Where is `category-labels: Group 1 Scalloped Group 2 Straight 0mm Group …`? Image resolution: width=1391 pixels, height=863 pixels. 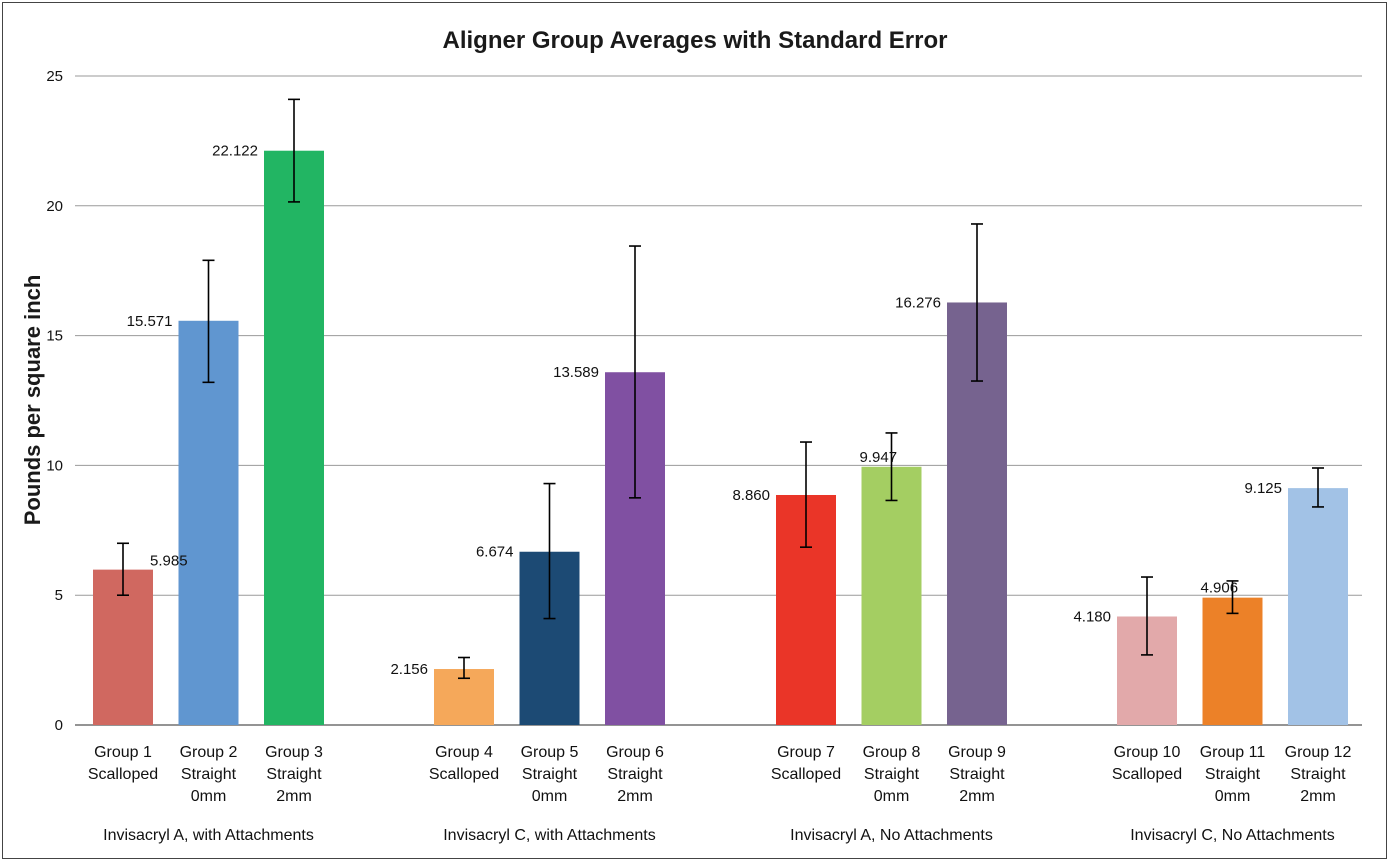
category-labels: Group 1 Scalloped Group 2 Straight 0mm Group … is located at coordinates (720, 774).